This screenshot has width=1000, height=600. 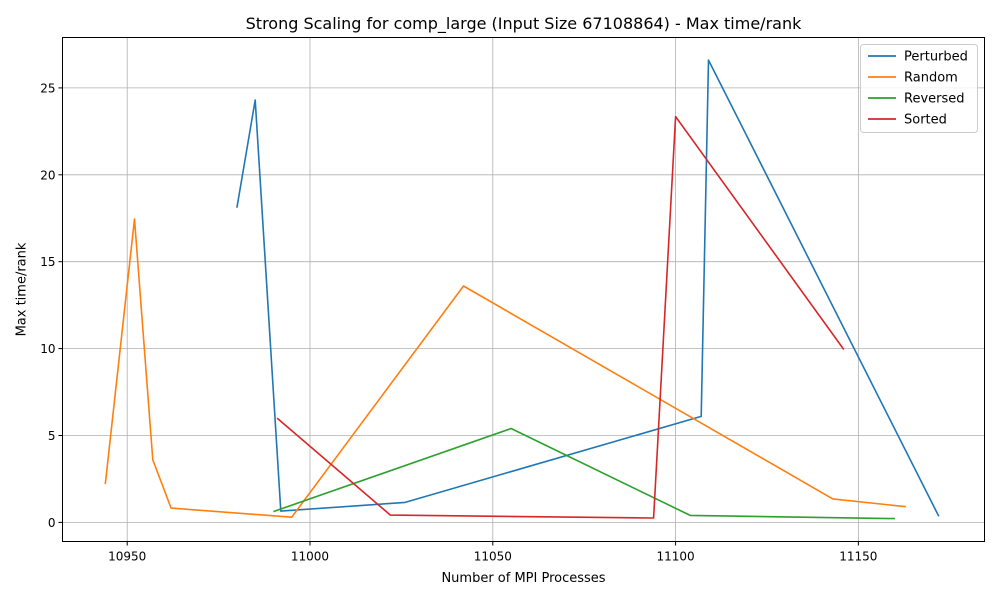 What do you see at coordinates (936, 57) in the screenshot?
I see `legend-label-perturbed: Perturbed` at bounding box center [936, 57].